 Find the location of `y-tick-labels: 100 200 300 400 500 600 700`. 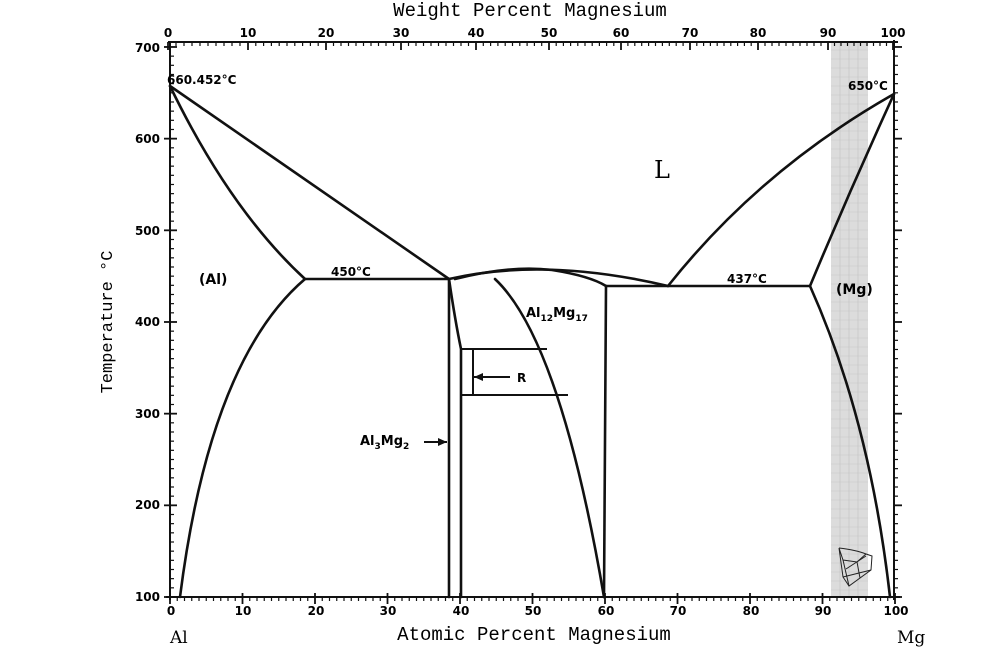

y-tick-labels: 100 200 300 400 500 600 700 is located at coordinates (147, 322).